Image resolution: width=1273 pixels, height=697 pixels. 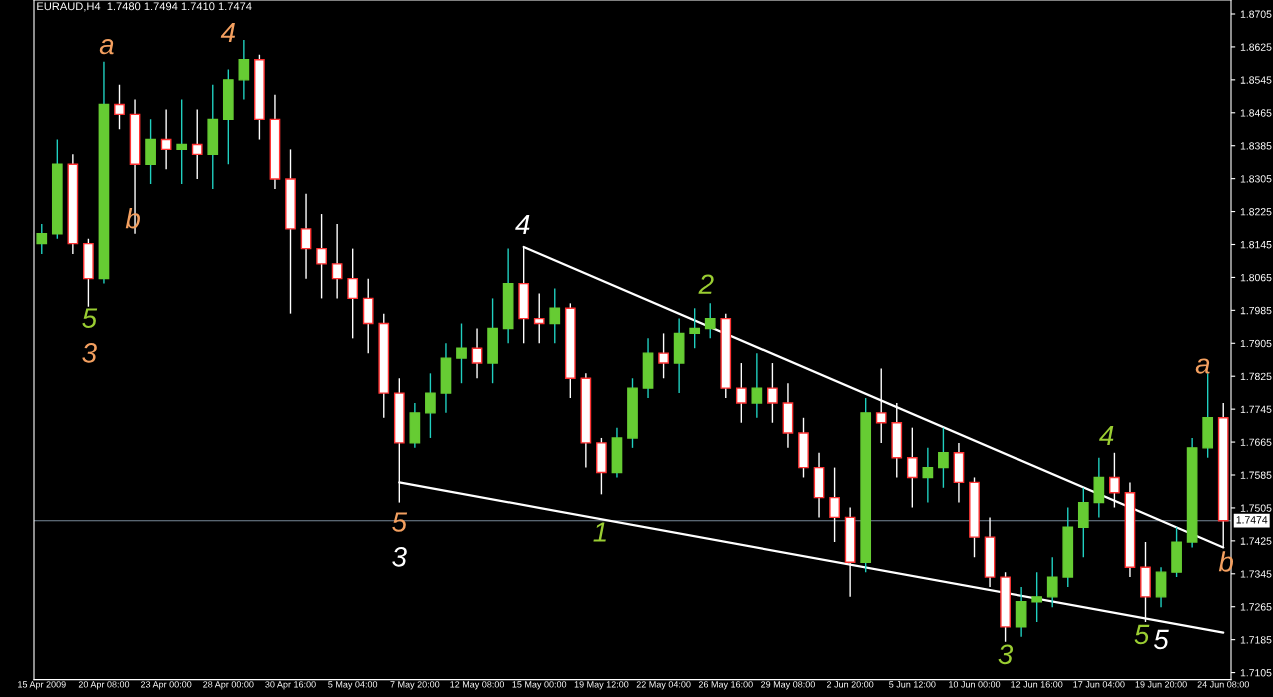 I want to click on y-tick-label: 1.8065, so click(x=1256, y=277).